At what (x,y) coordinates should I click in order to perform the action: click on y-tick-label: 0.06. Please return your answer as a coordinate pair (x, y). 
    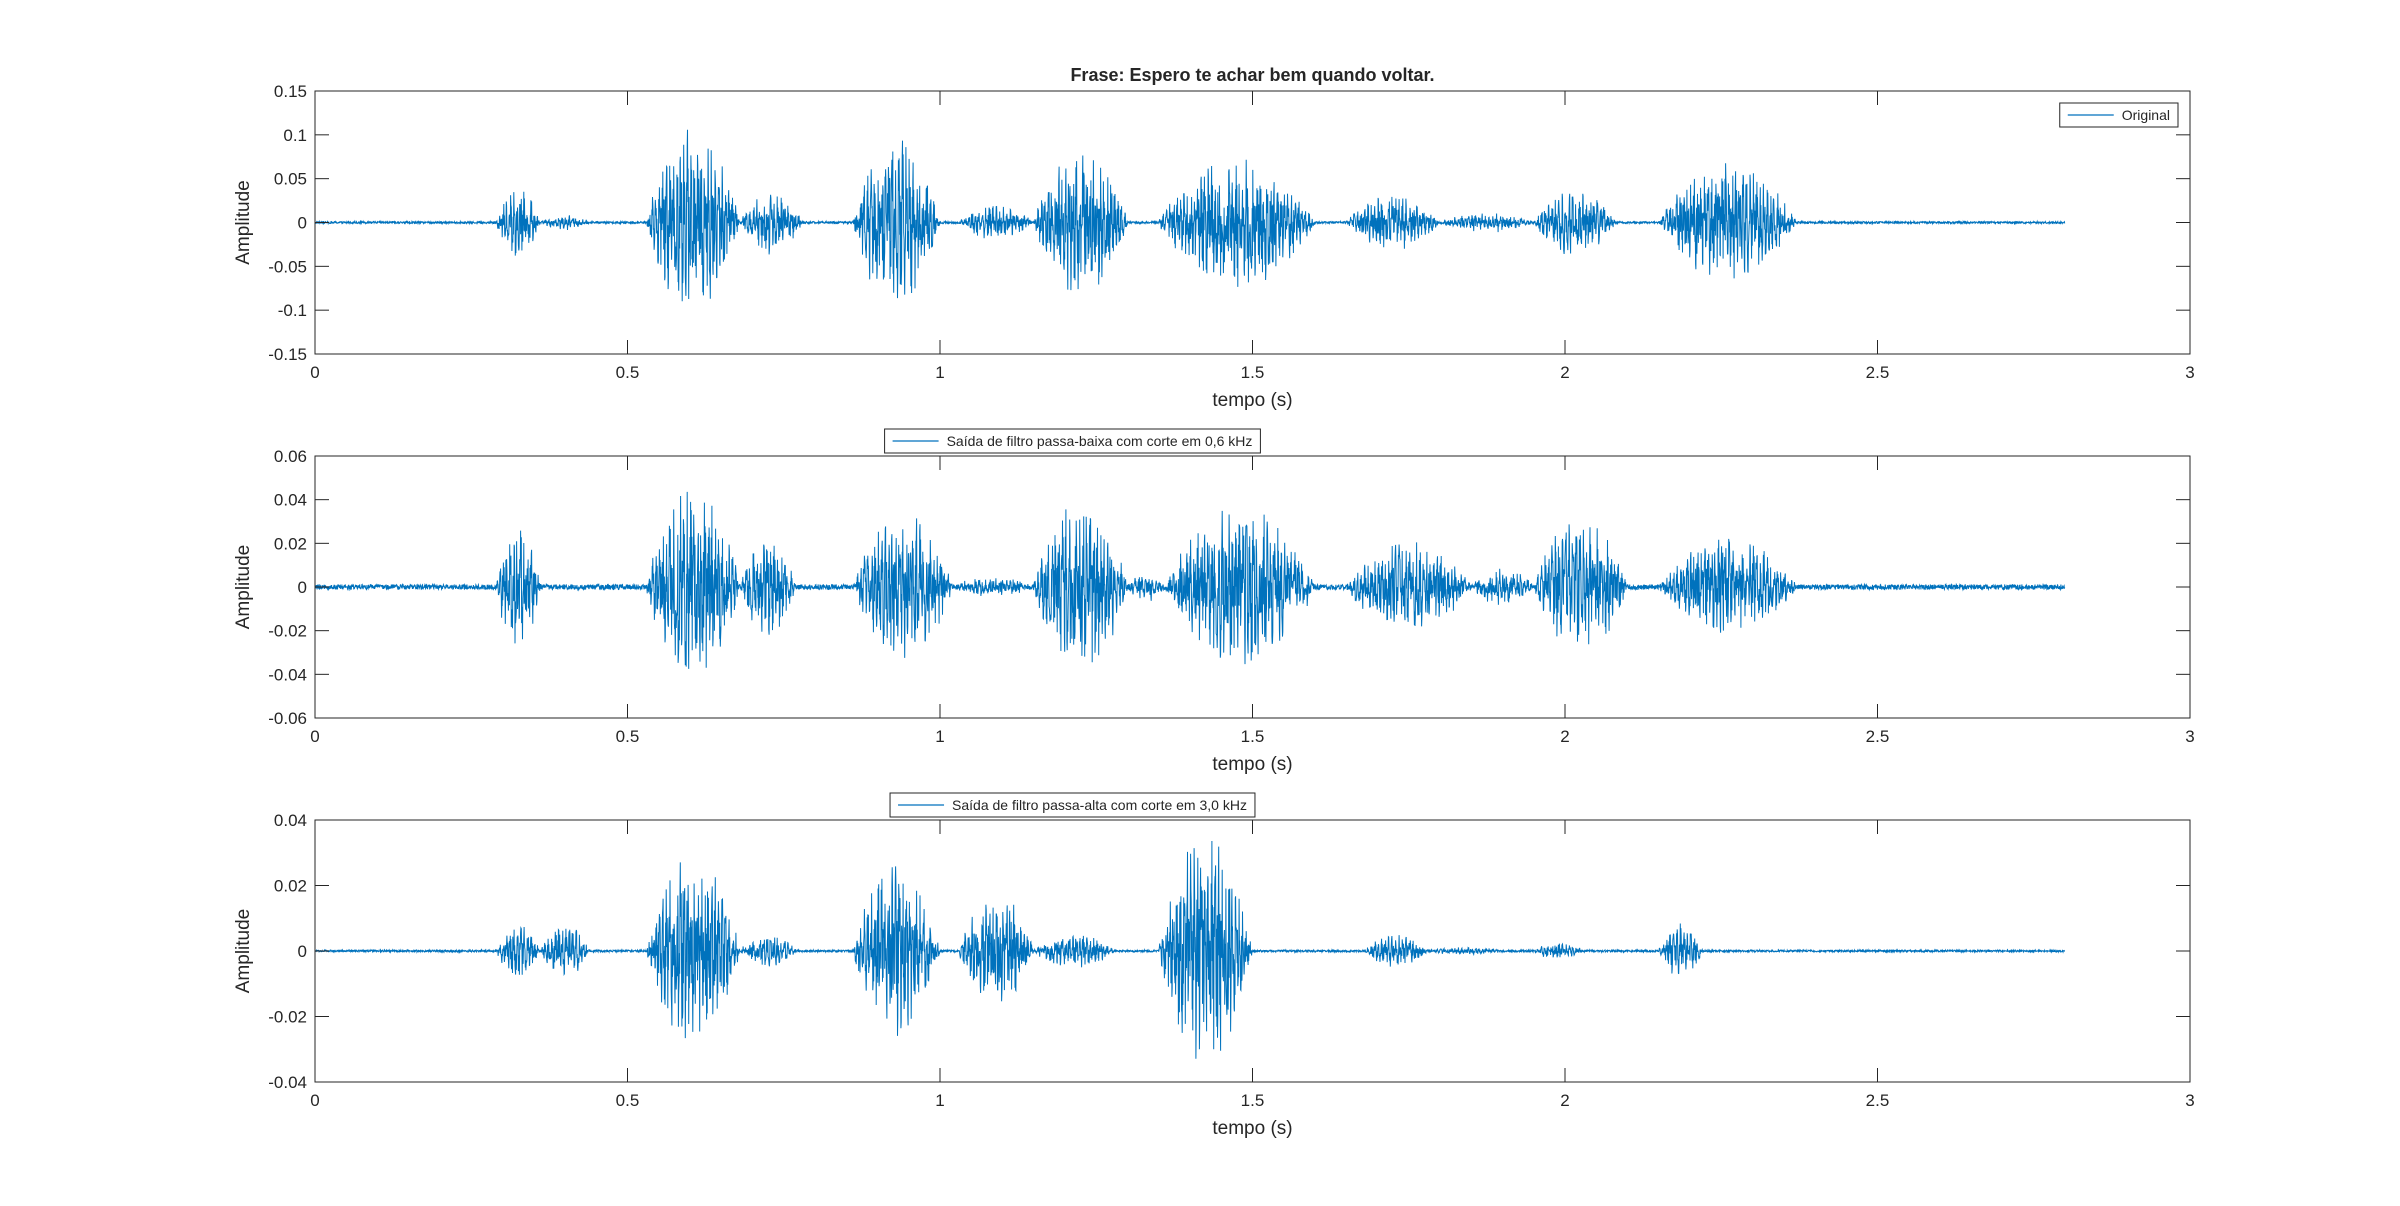
    Looking at the image, I should click on (290, 456).